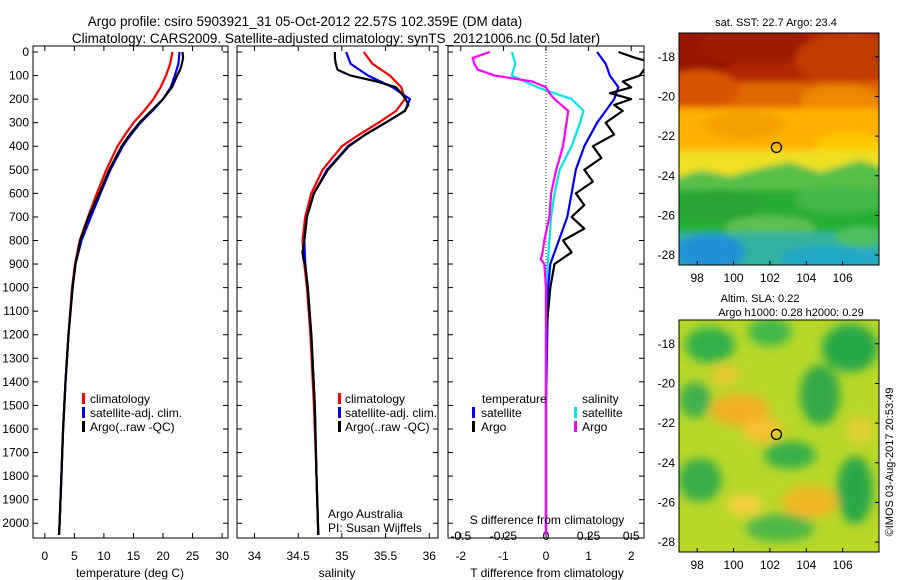  I want to click on y-tick-label: 1800, so click(15, 476).